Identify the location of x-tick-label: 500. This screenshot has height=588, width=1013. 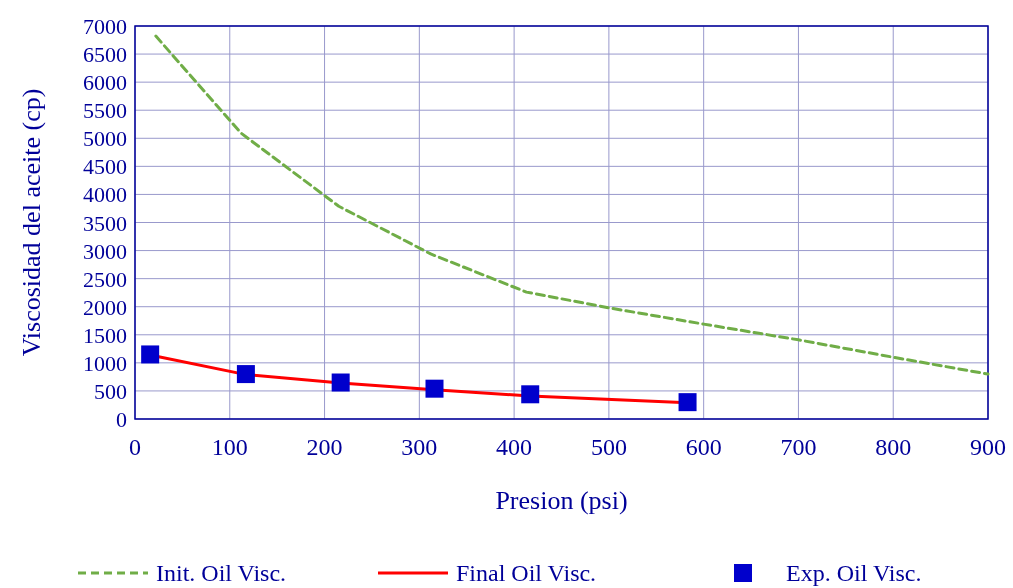
(608, 447).